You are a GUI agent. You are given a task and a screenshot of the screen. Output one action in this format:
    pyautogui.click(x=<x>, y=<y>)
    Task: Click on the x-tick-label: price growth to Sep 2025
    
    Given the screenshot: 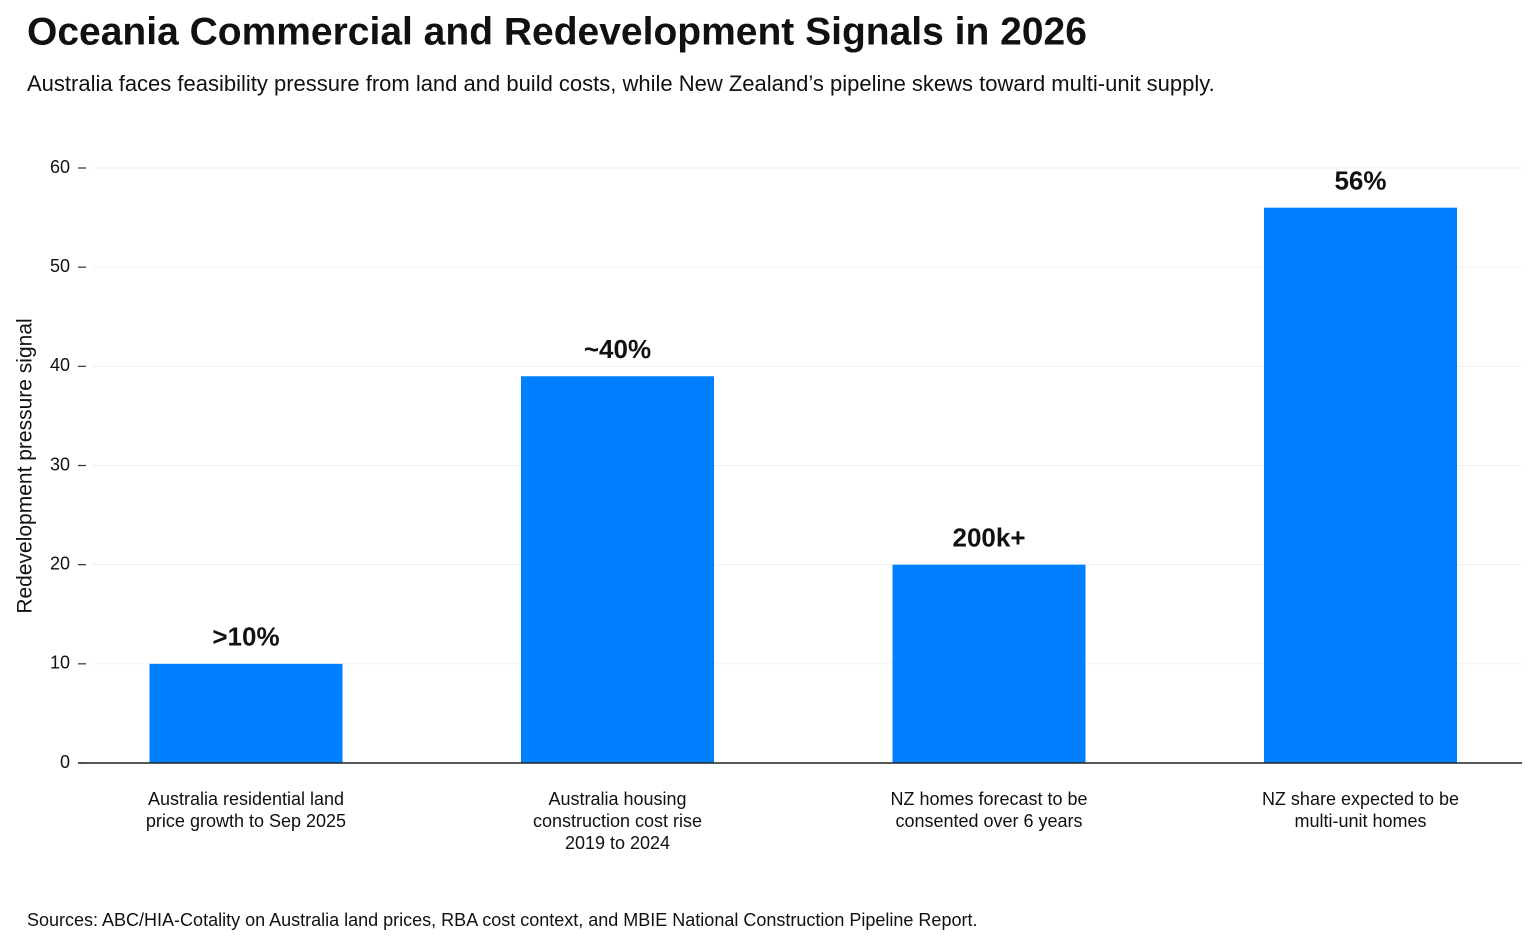 What is the action you would take?
    pyautogui.click(x=246, y=821)
    